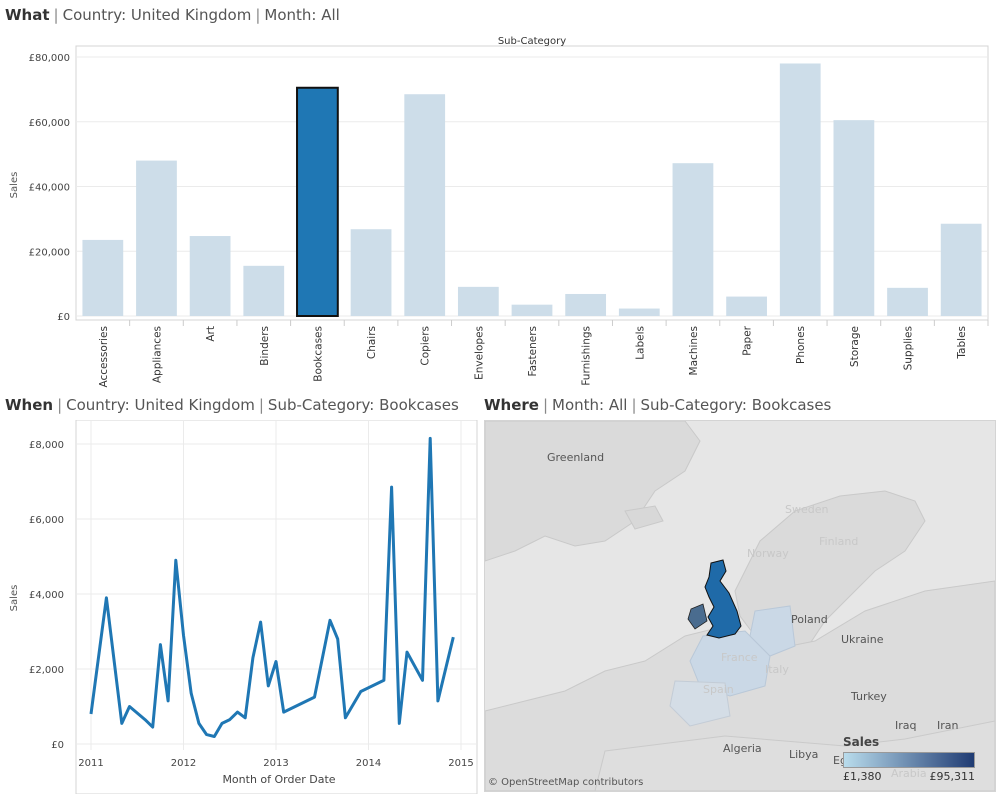 The width and height of the screenshot is (998, 796). What do you see at coordinates (861, 742) in the screenshot?
I see `legend-title: Sales` at bounding box center [861, 742].